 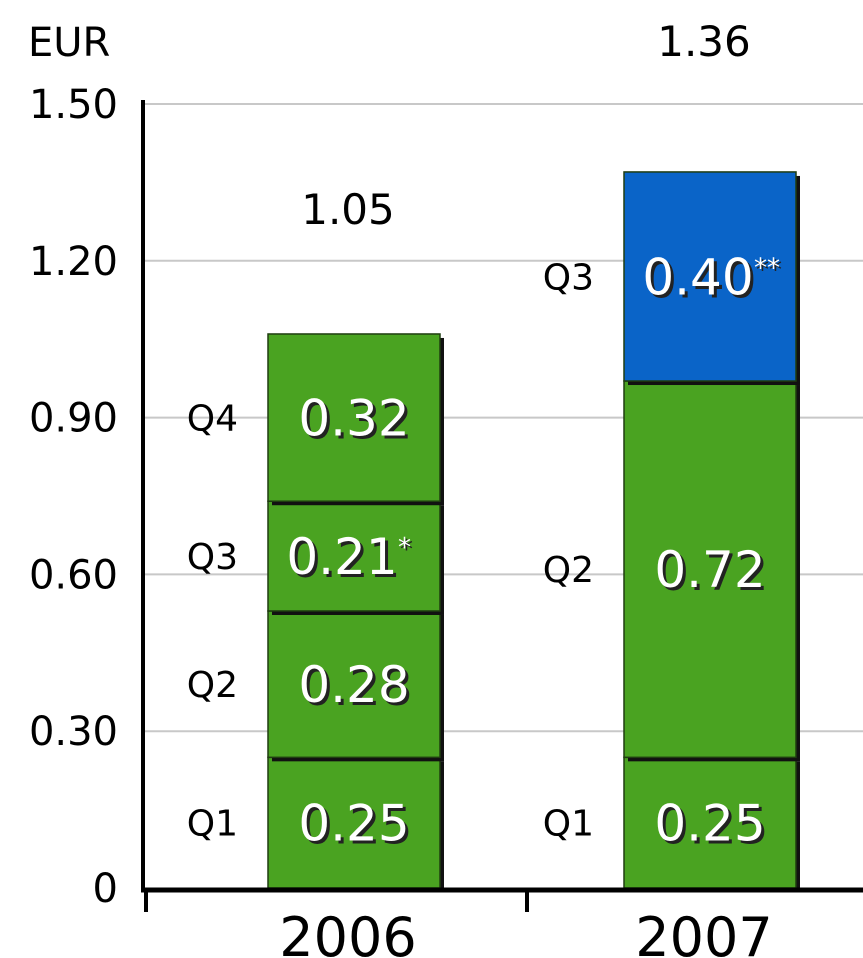 What do you see at coordinates (712, 573) in the screenshot?
I see `segment-value-shadow: 0.72` at bounding box center [712, 573].